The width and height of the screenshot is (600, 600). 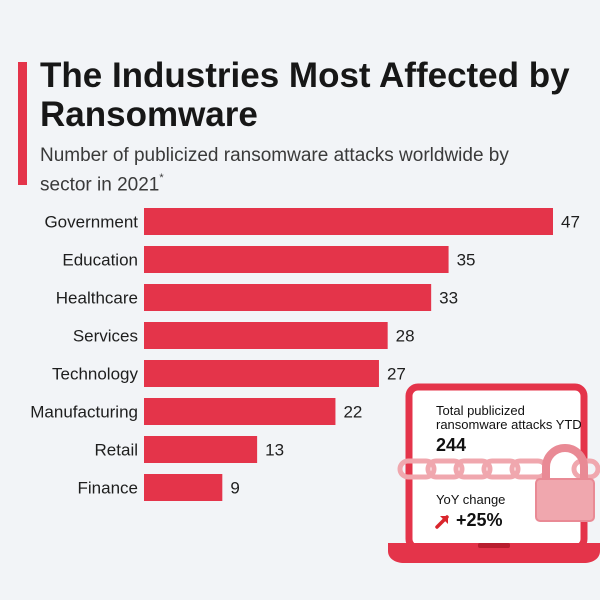 What do you see at coordinates (509, 417) in the screenshot?
I see `total-attacks-label: Total publicized ransomware attacks YTD` at bounding box center [509, 417].